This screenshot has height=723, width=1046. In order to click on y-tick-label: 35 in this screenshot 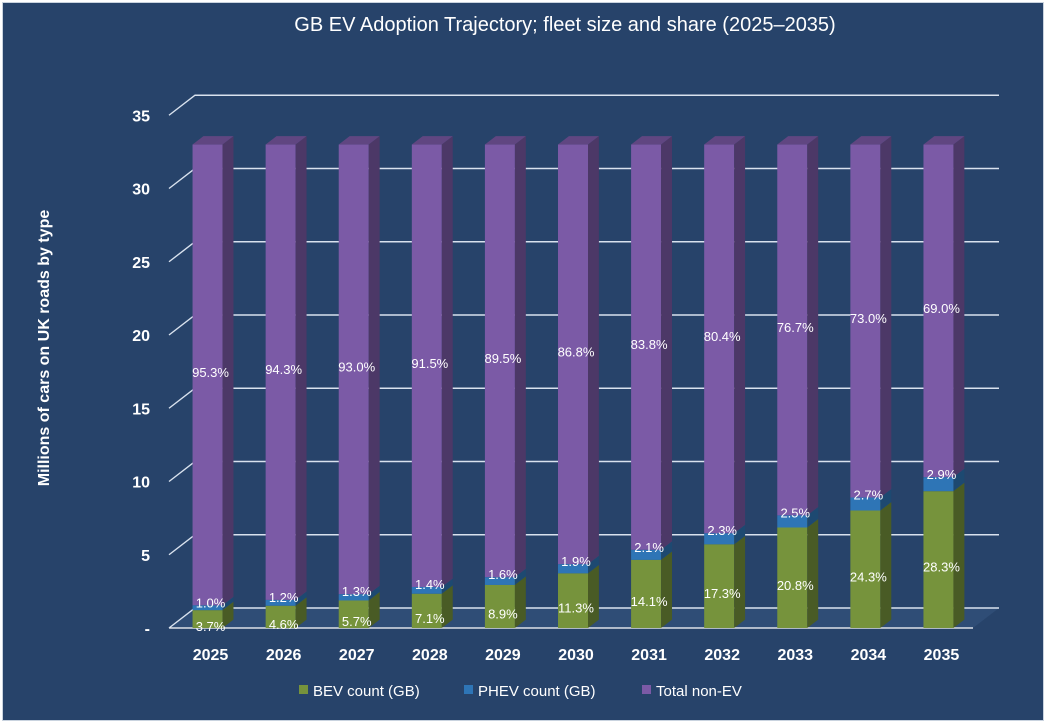, I will do `click(141, 116)`.